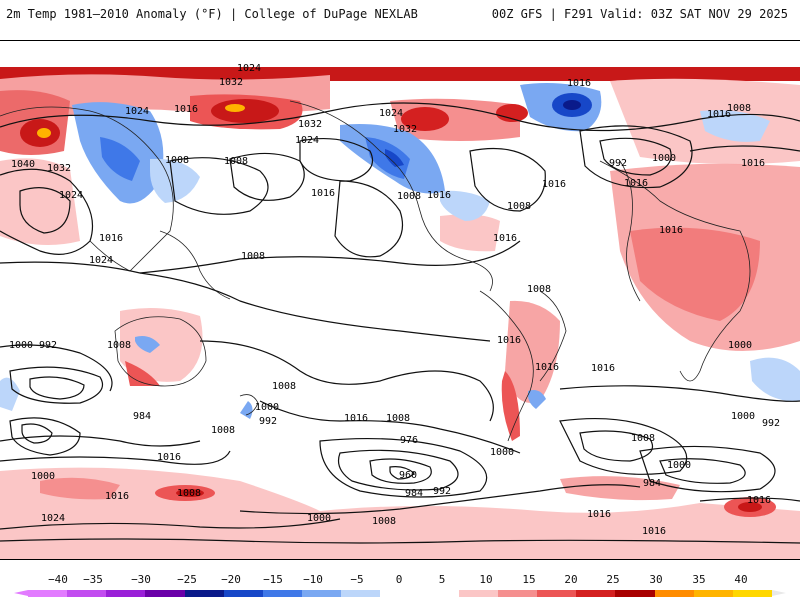 This screenshot has width=800, height=600. What do you see at coordinates (699, 579) in the screenshot?
I see `colorbar-tick-label: 35` at bounding box center [699, 579].